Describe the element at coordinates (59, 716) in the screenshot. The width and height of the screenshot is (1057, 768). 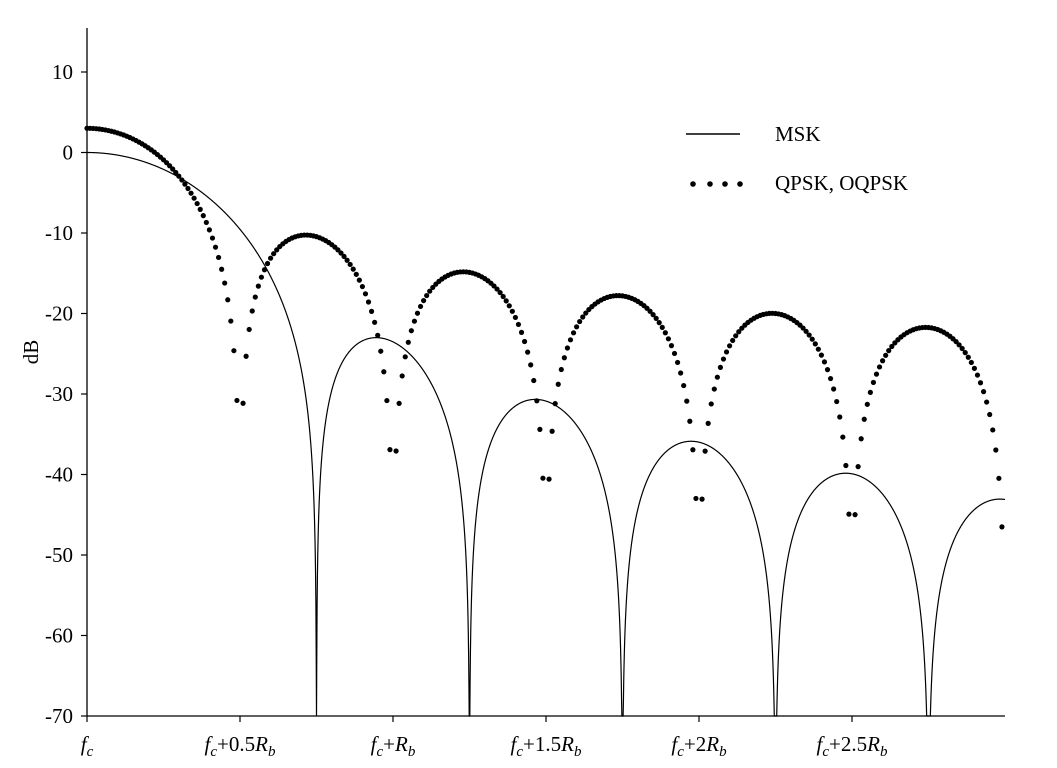
I see `y-tick-label: -70` at that location.